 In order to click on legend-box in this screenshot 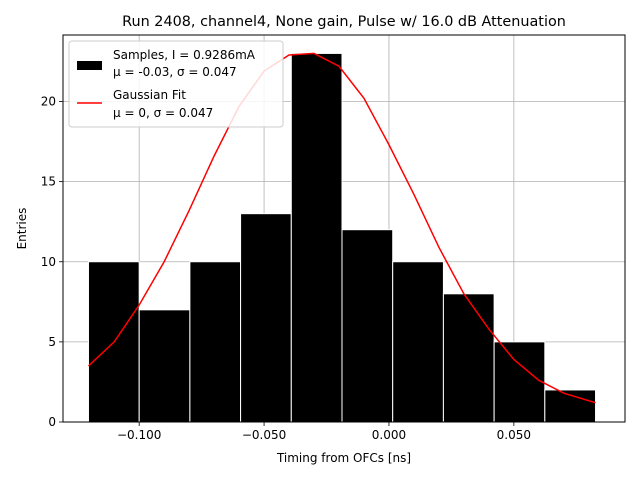, I will do `click(176, 84)`.